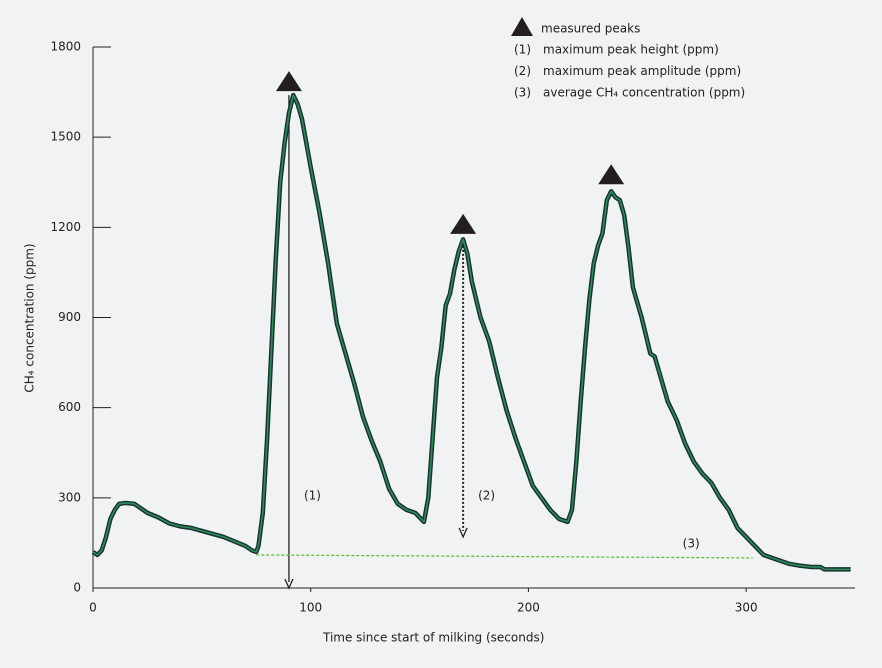 The width and height of the screenshot is (882, 668). Describe the element at coordinates (522, 26) in the screenshot. I see `legend-marker` at that location.